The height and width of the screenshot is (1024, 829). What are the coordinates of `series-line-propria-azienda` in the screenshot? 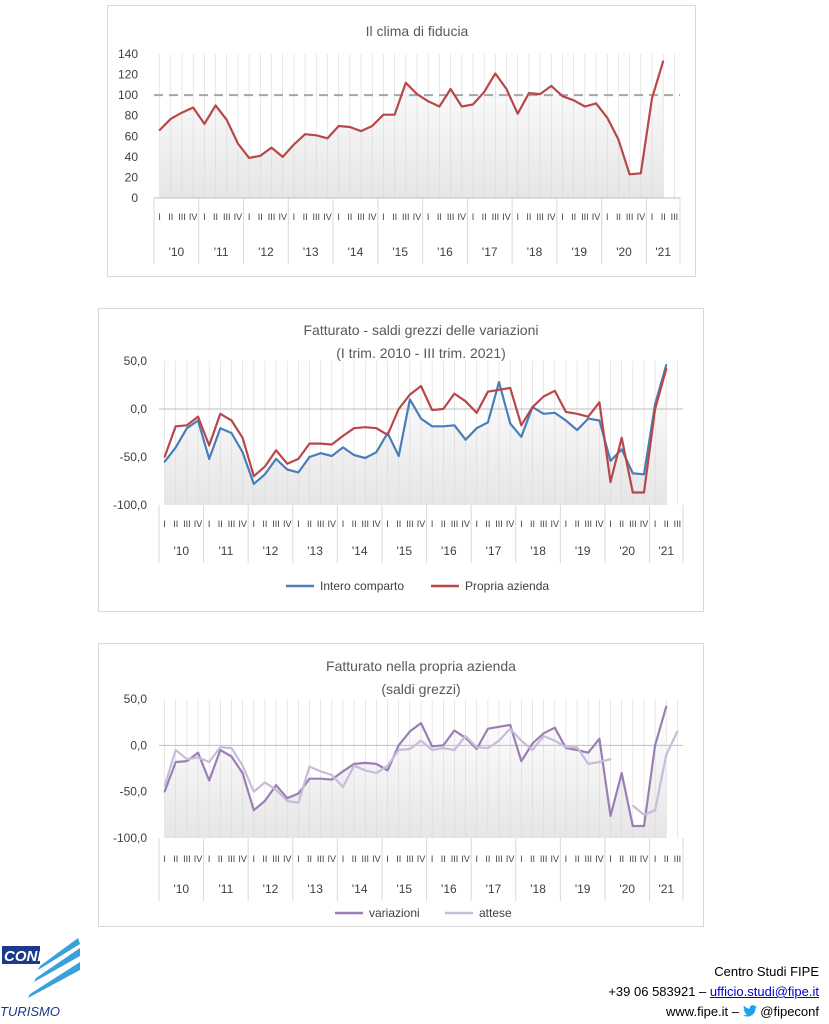 It's located at (415, 431).